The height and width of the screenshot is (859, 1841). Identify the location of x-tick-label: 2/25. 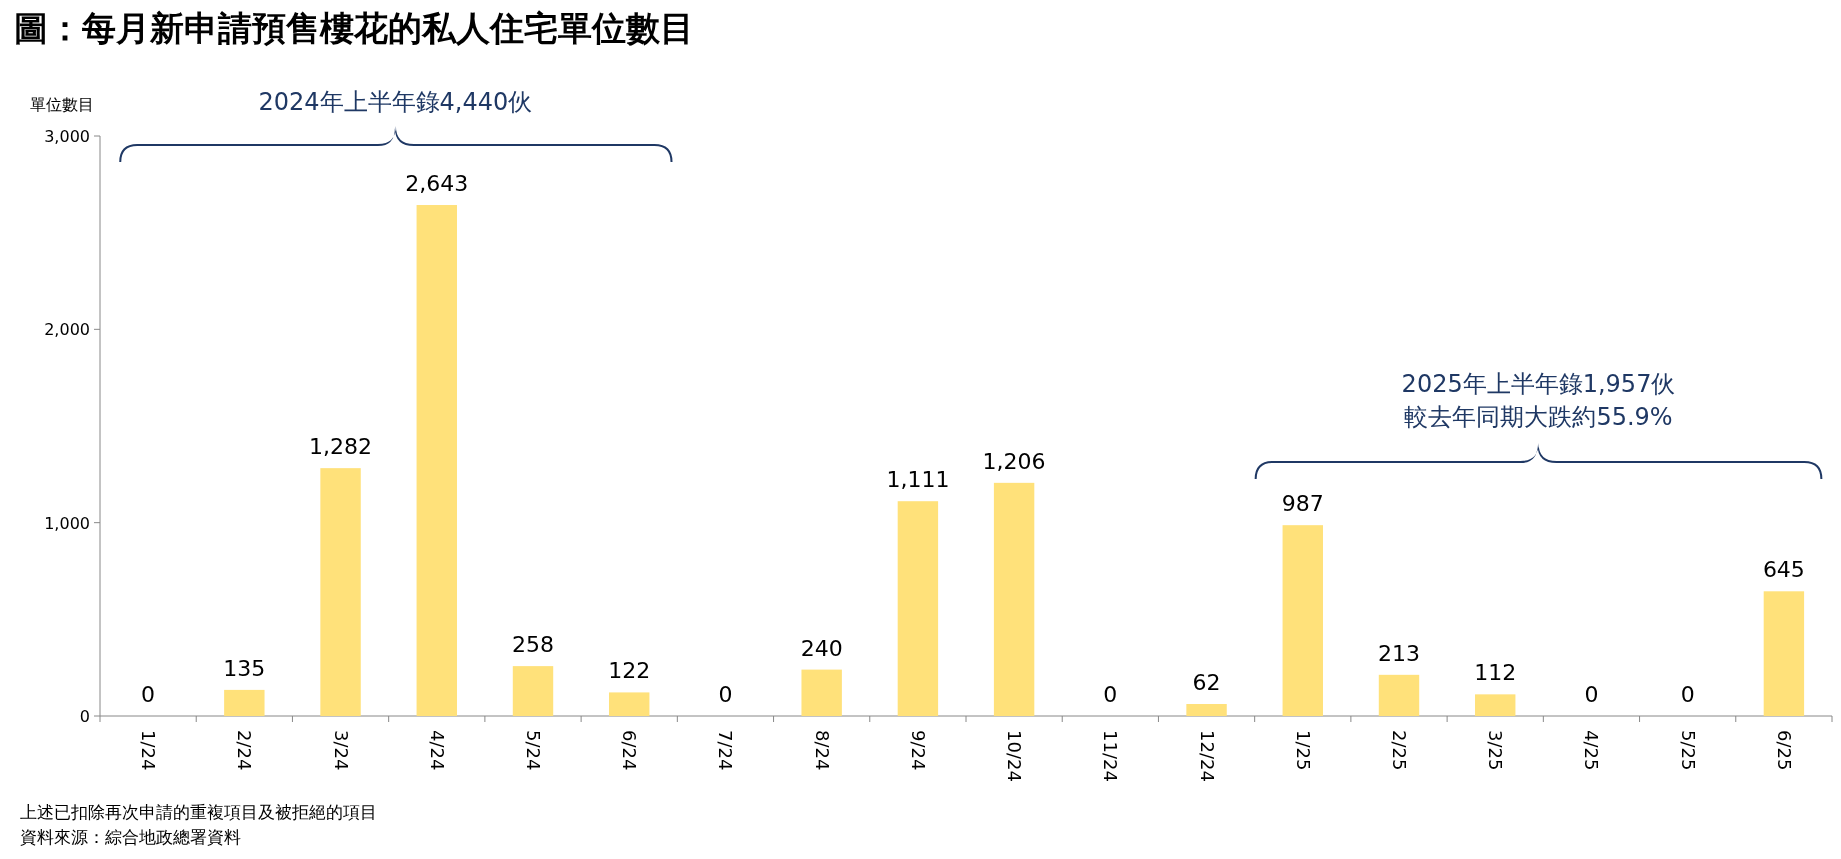
(1399, 750).